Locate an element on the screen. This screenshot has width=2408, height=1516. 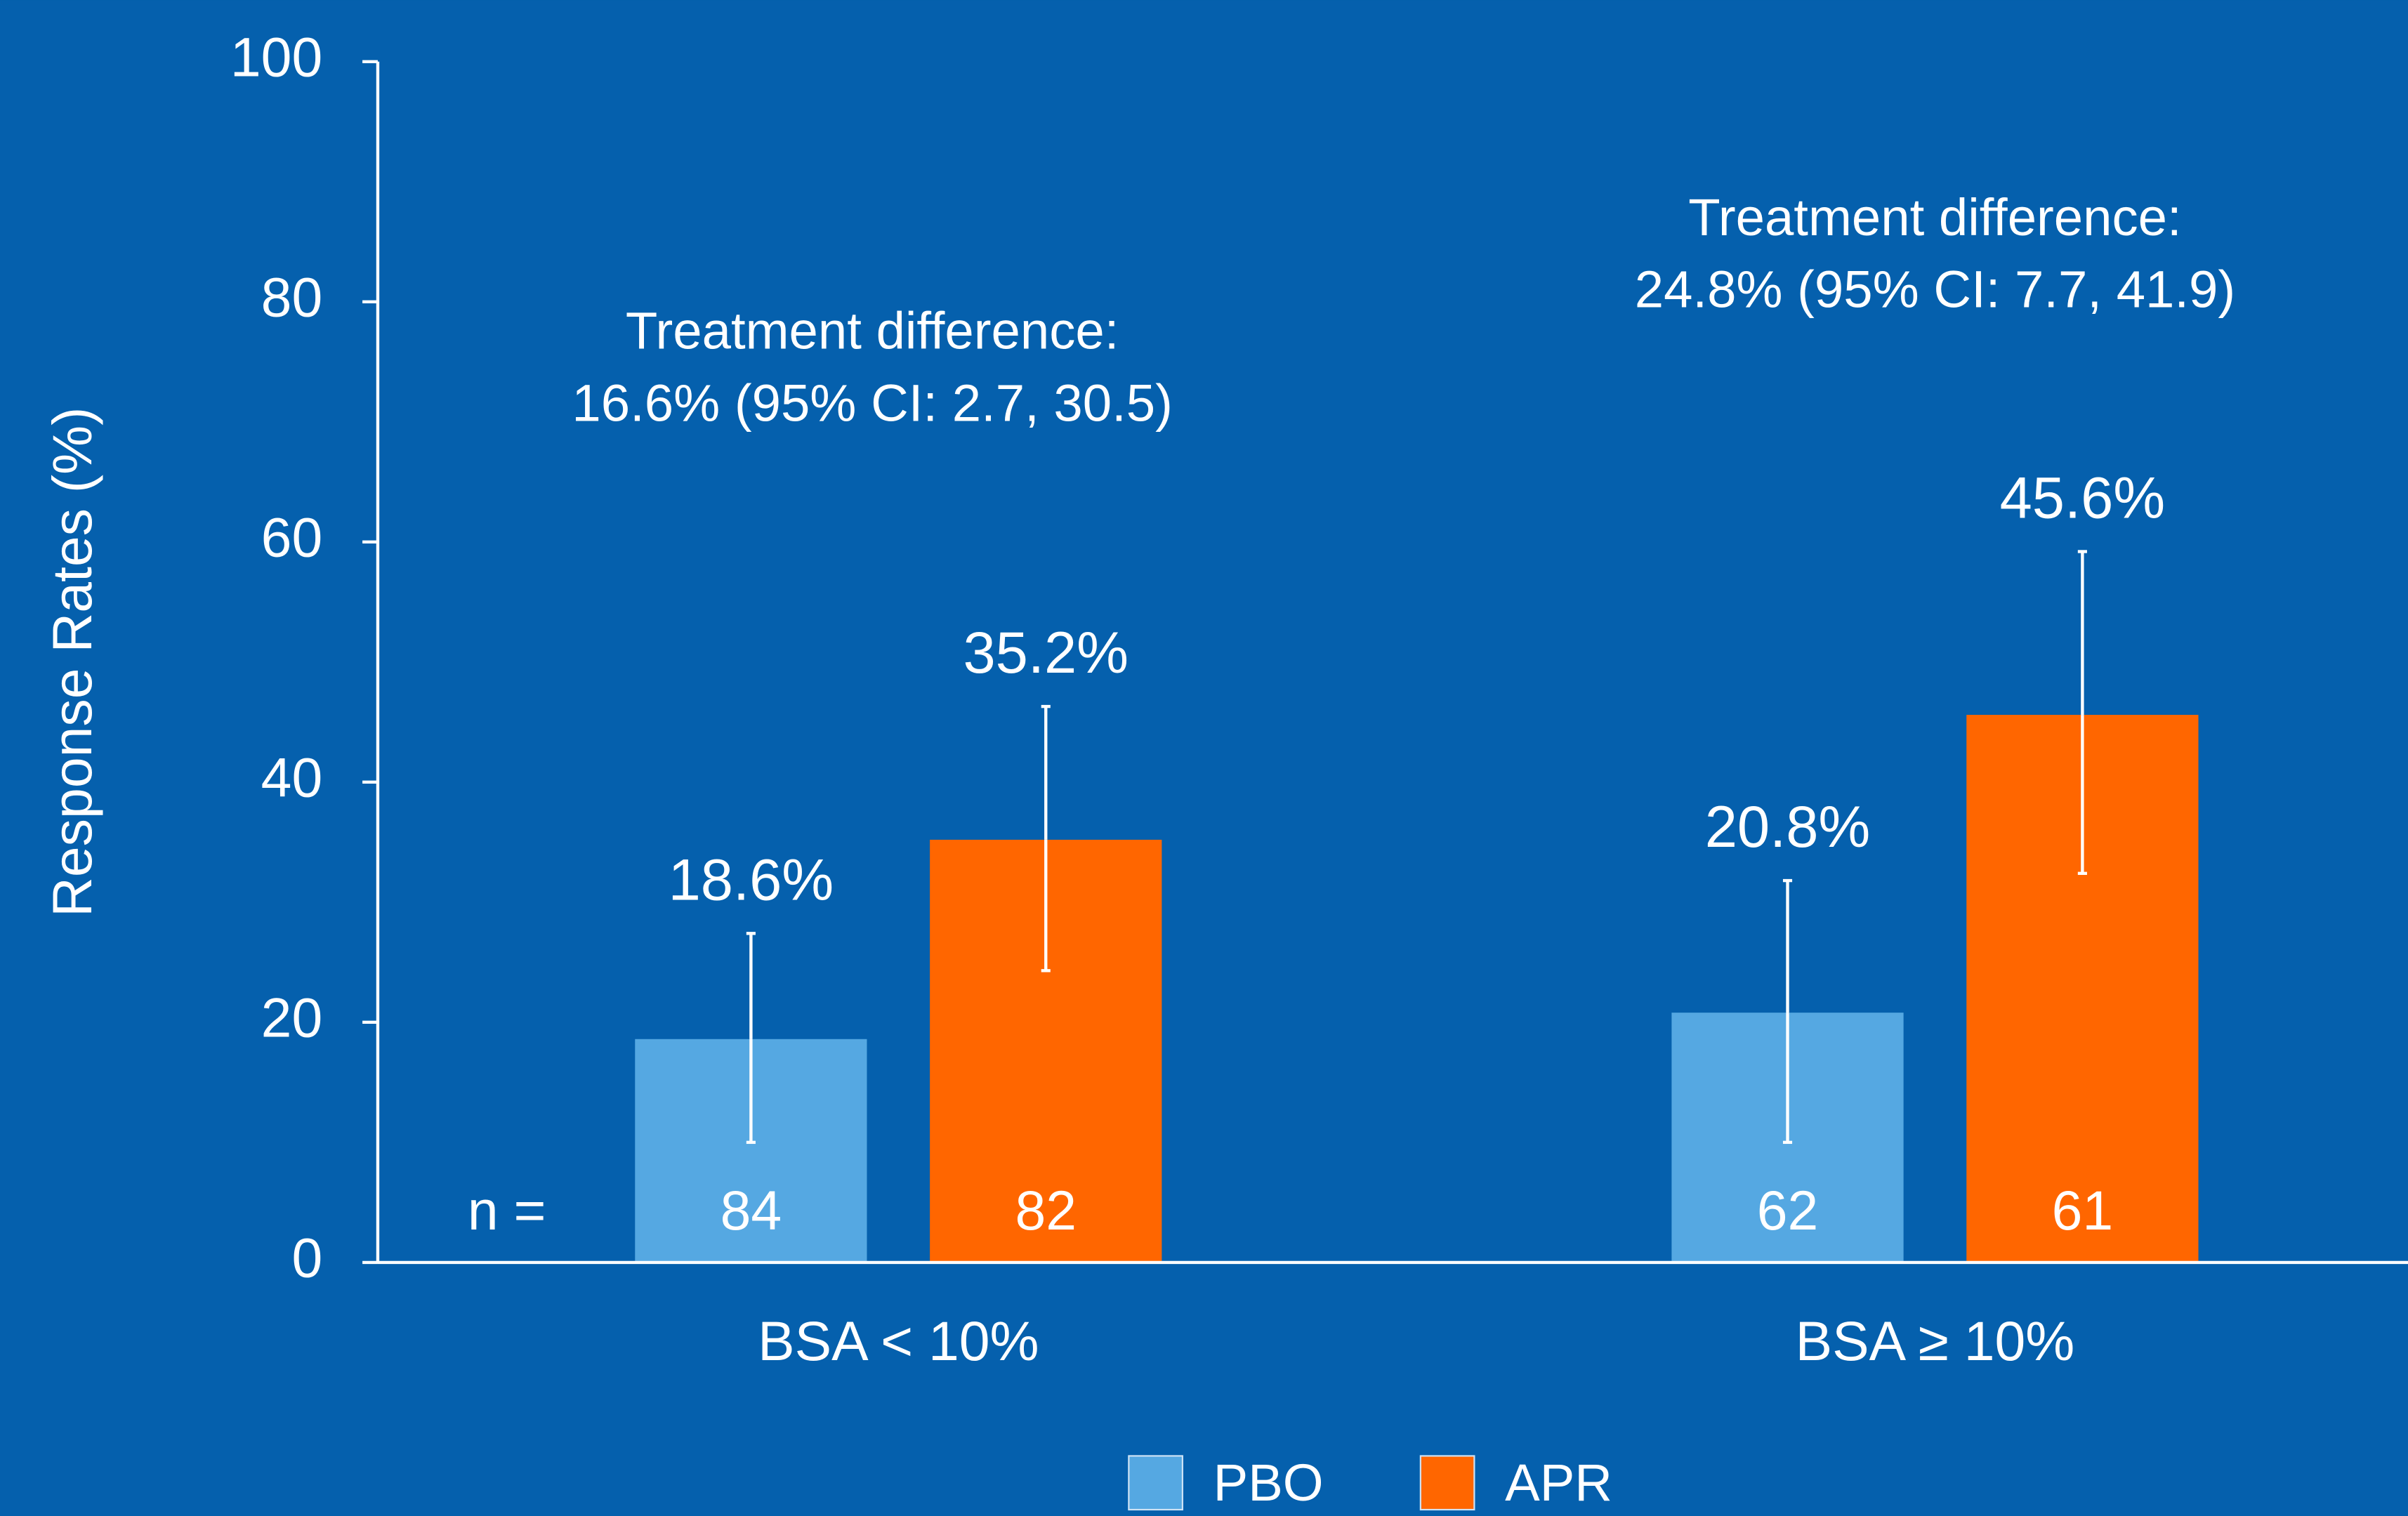
n-value: 62 is located at coordinates (1788, 1210).